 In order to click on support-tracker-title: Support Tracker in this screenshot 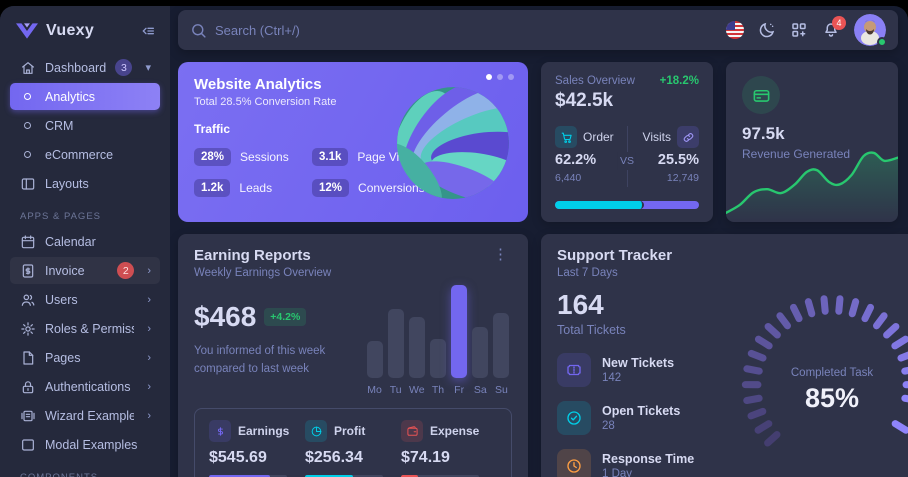, I will do `click(615, 255)`.